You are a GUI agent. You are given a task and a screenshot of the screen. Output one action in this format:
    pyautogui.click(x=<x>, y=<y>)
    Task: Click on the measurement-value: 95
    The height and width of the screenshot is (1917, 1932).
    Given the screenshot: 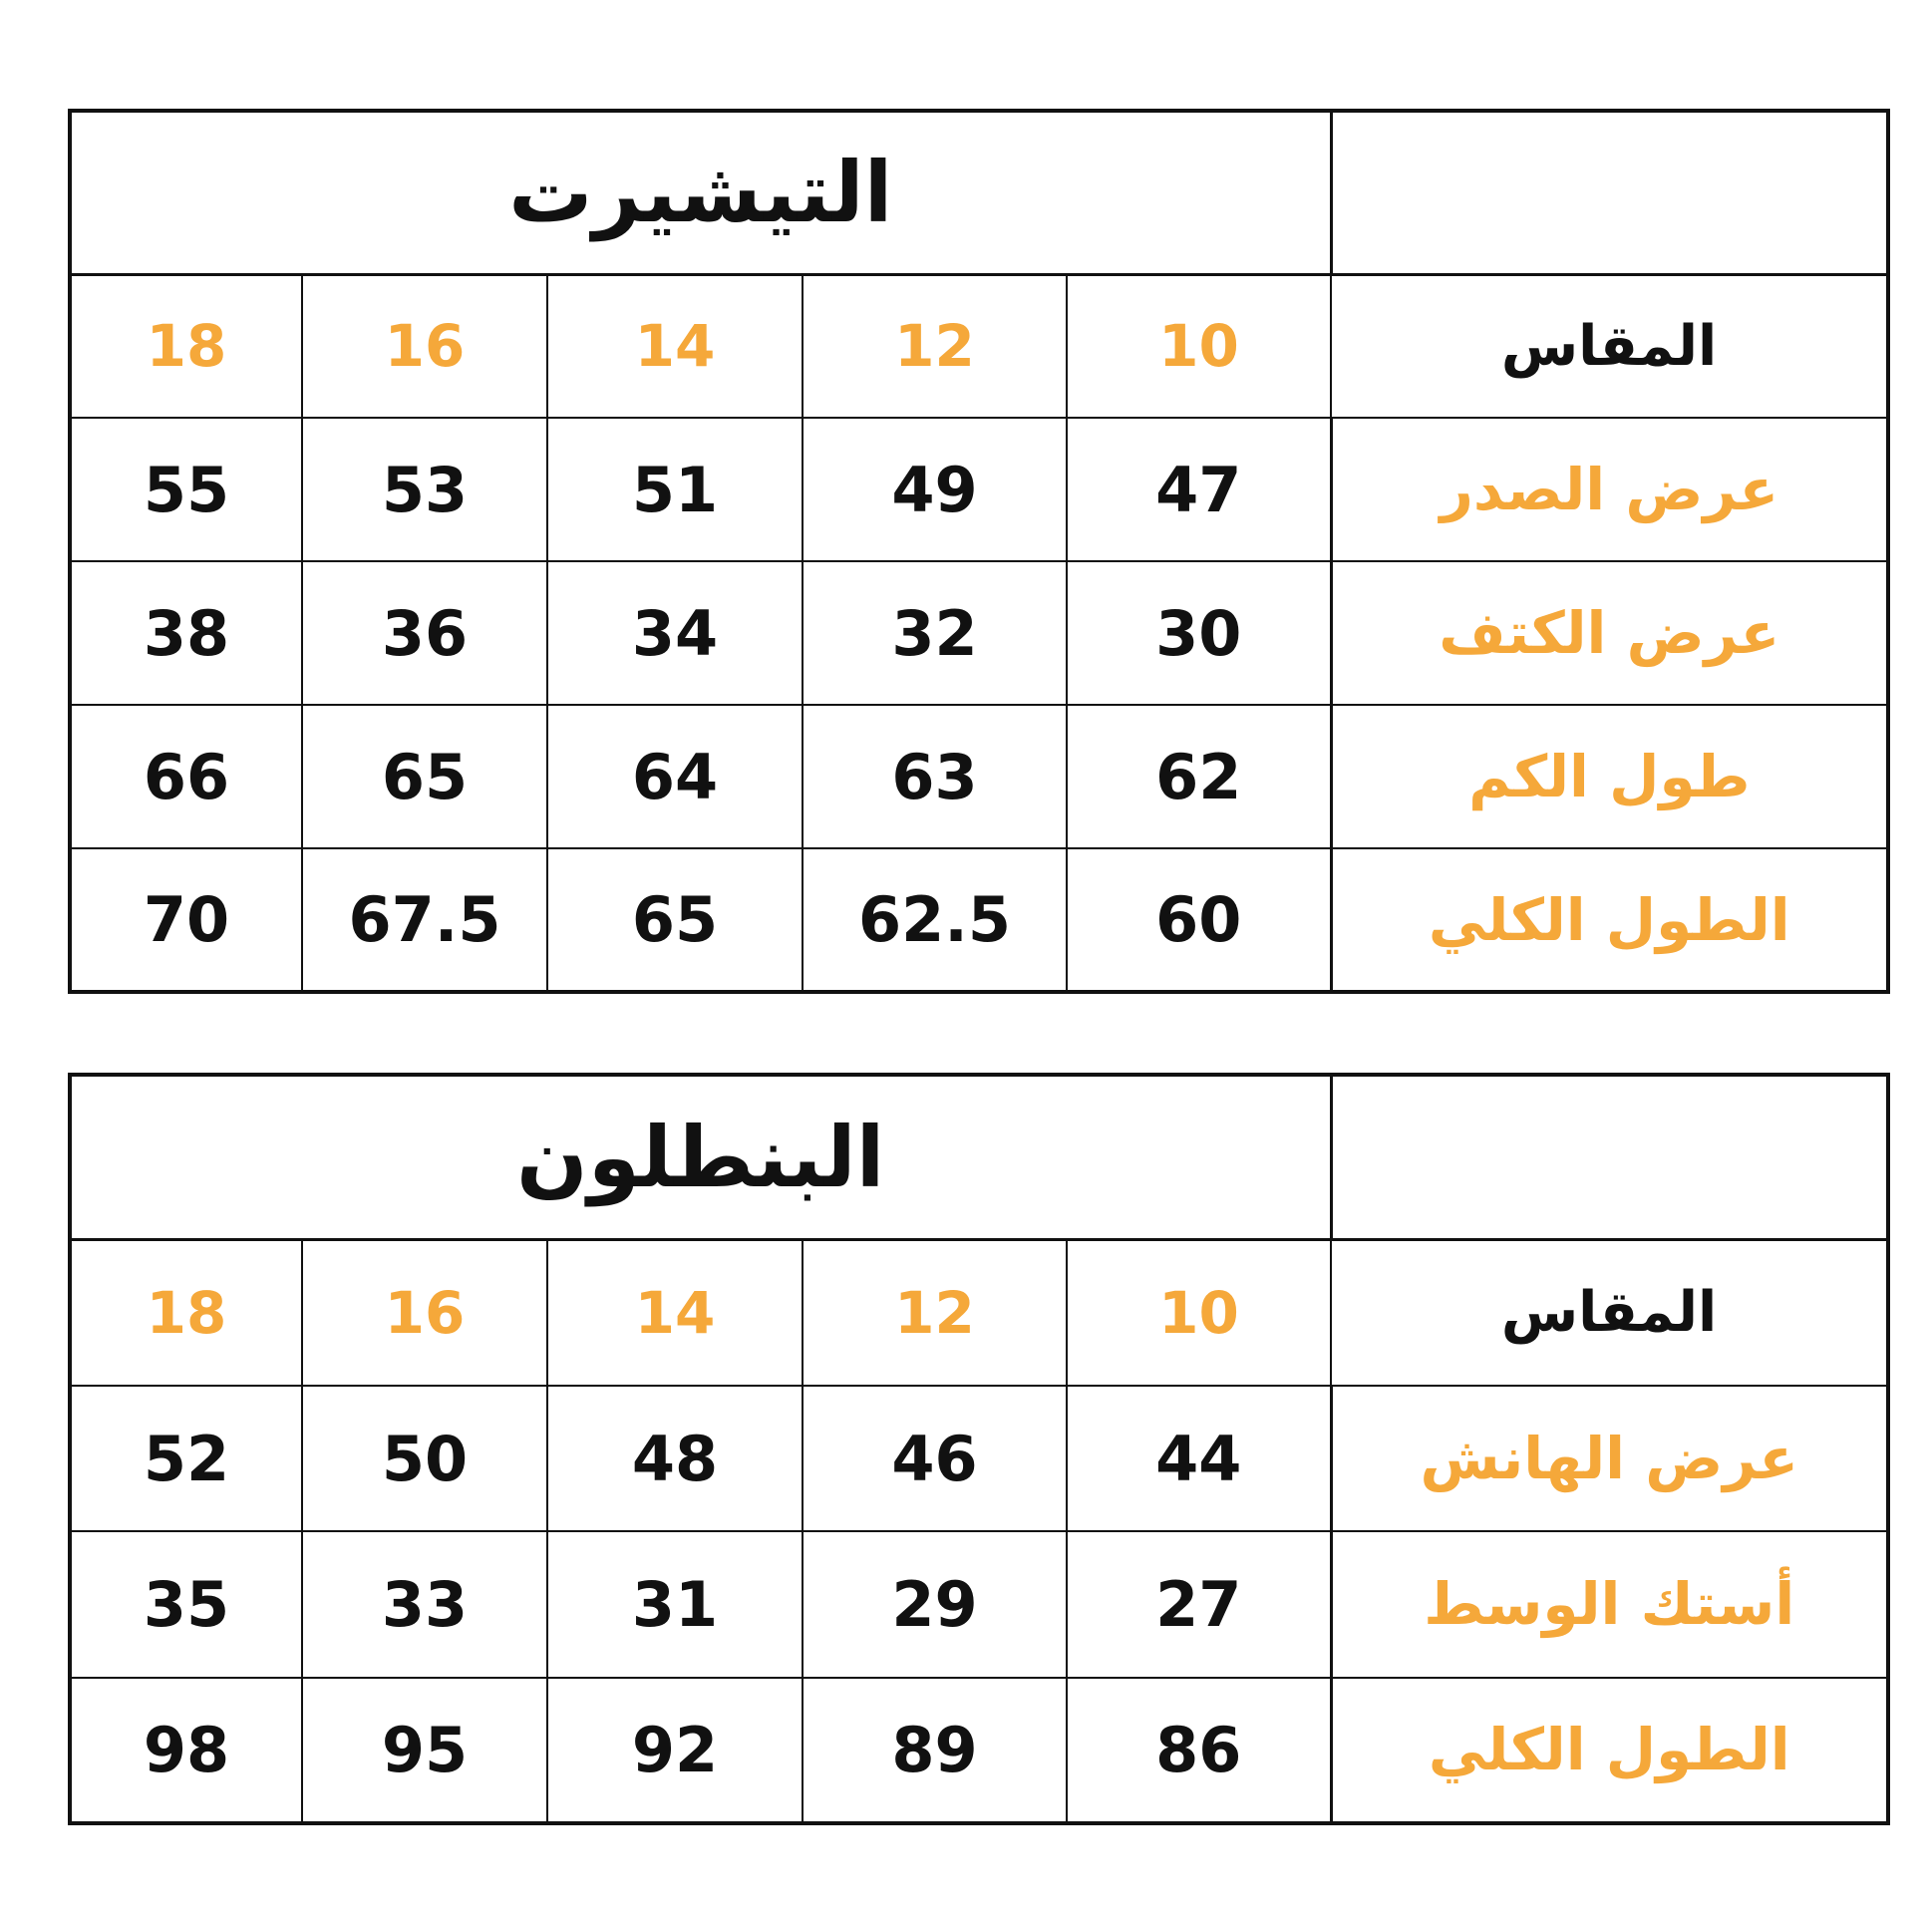 What is the action you would take?
    pyautogui.click(x=424, y=1750)
    